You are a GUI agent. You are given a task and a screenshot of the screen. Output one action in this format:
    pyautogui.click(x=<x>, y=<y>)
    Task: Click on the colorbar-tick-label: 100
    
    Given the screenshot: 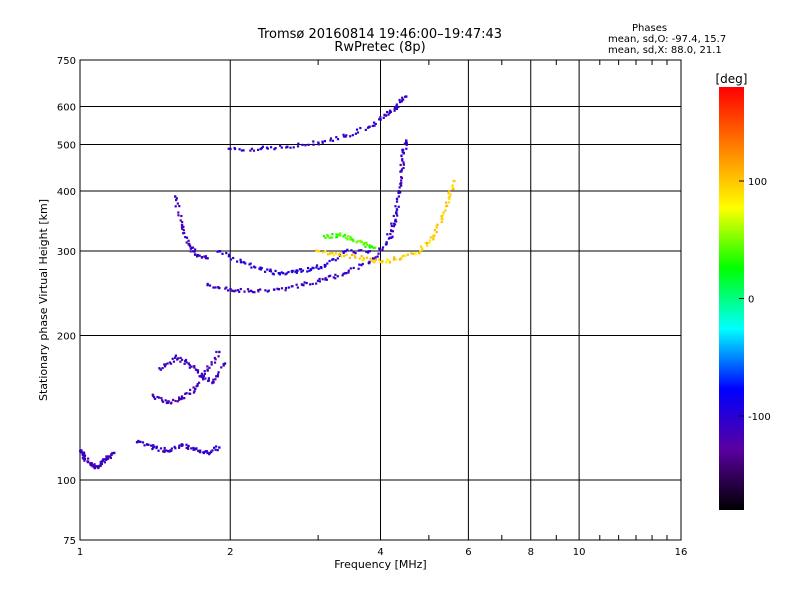 What is the action you would take?
    pyautogui.click(x=757, y=182)
    